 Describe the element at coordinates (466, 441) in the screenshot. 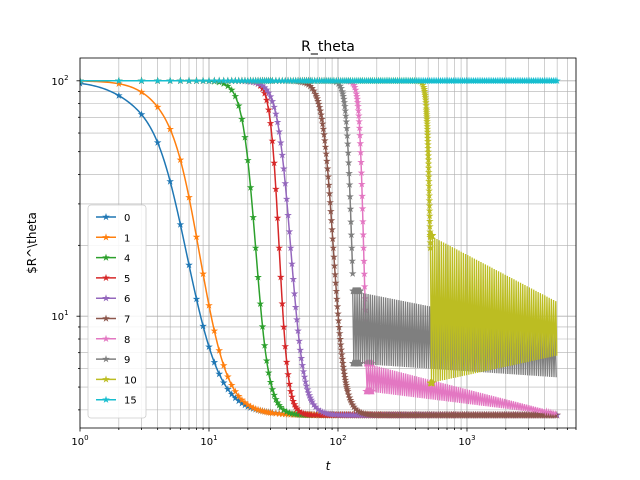

I see `x-tick-label: 10³` at that location.